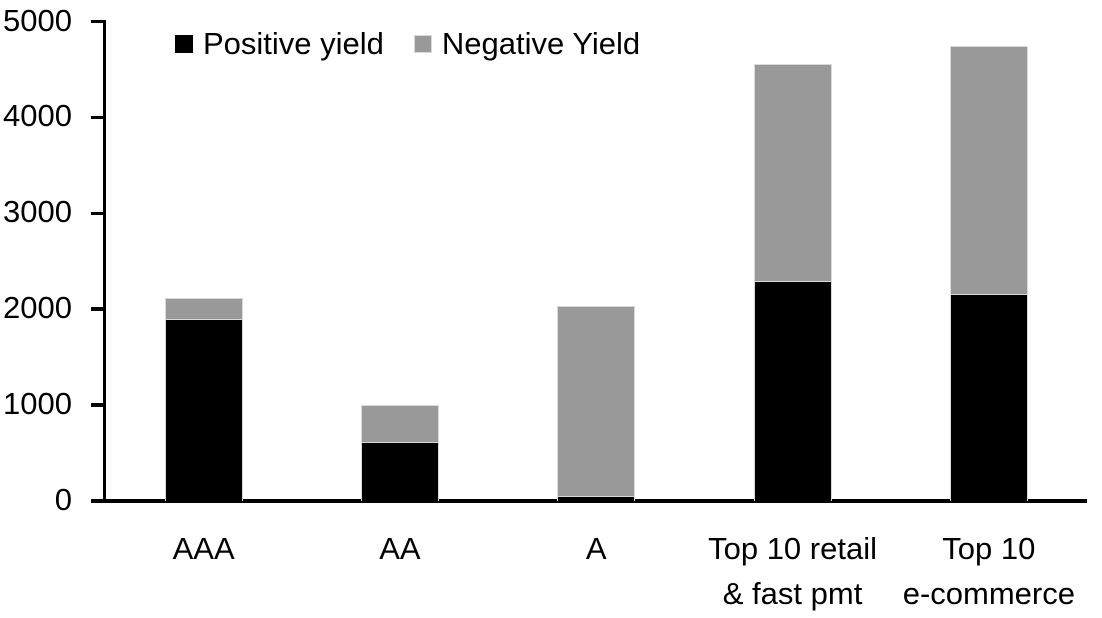 This screenshot has height=618, width=1102. Describe the element at coordinates (293, 43) in the screenshot. I see `legend-label: Positive yield` at that location.